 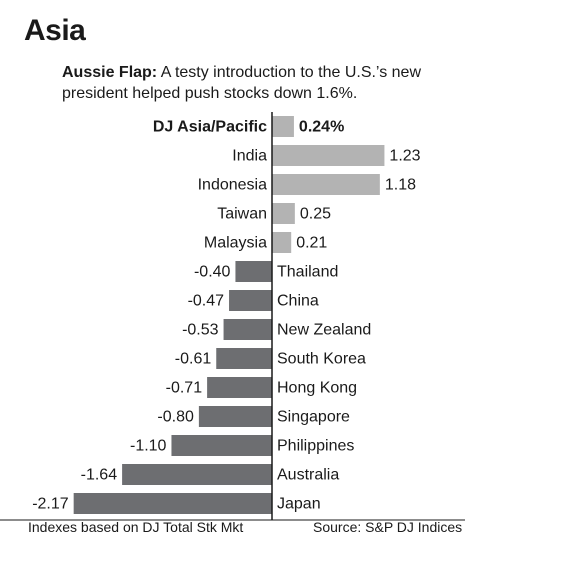 What do you see at coordinates (232, 185) in the screenshot?
I see `category-label: Indonesia` at bounding box center [232, 185].